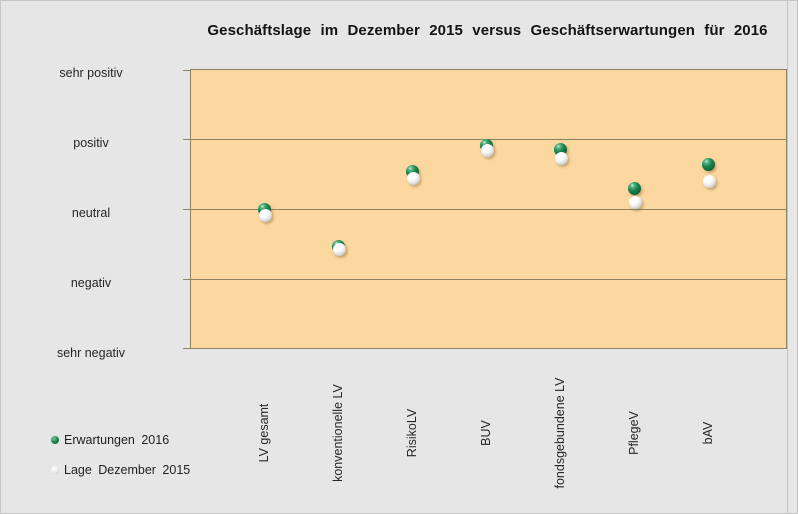 The height and width of the screenshot is (514, 798). What do you see at coordinates (127, 470) in the screenshot?
I see `legend-label: Lage Dezember 2015` at bounding box center [127, 470].